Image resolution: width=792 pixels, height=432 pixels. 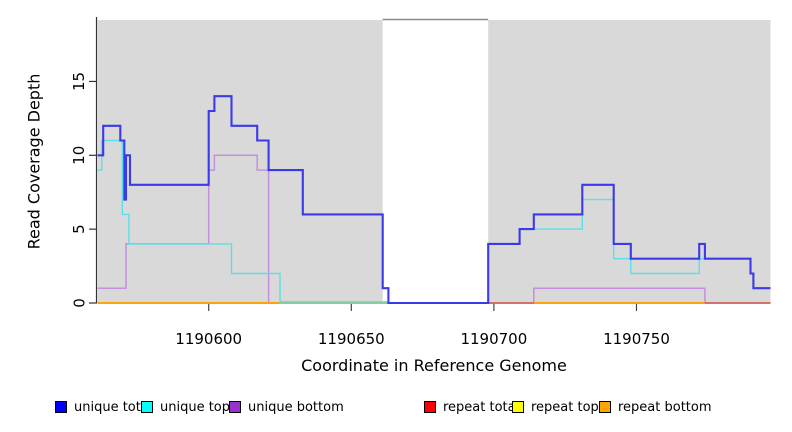 What do you see at coordinates (235, 407) in the screenshot?
I see `unique-bottom-swatch-icon` at bounding box center [235, 407].